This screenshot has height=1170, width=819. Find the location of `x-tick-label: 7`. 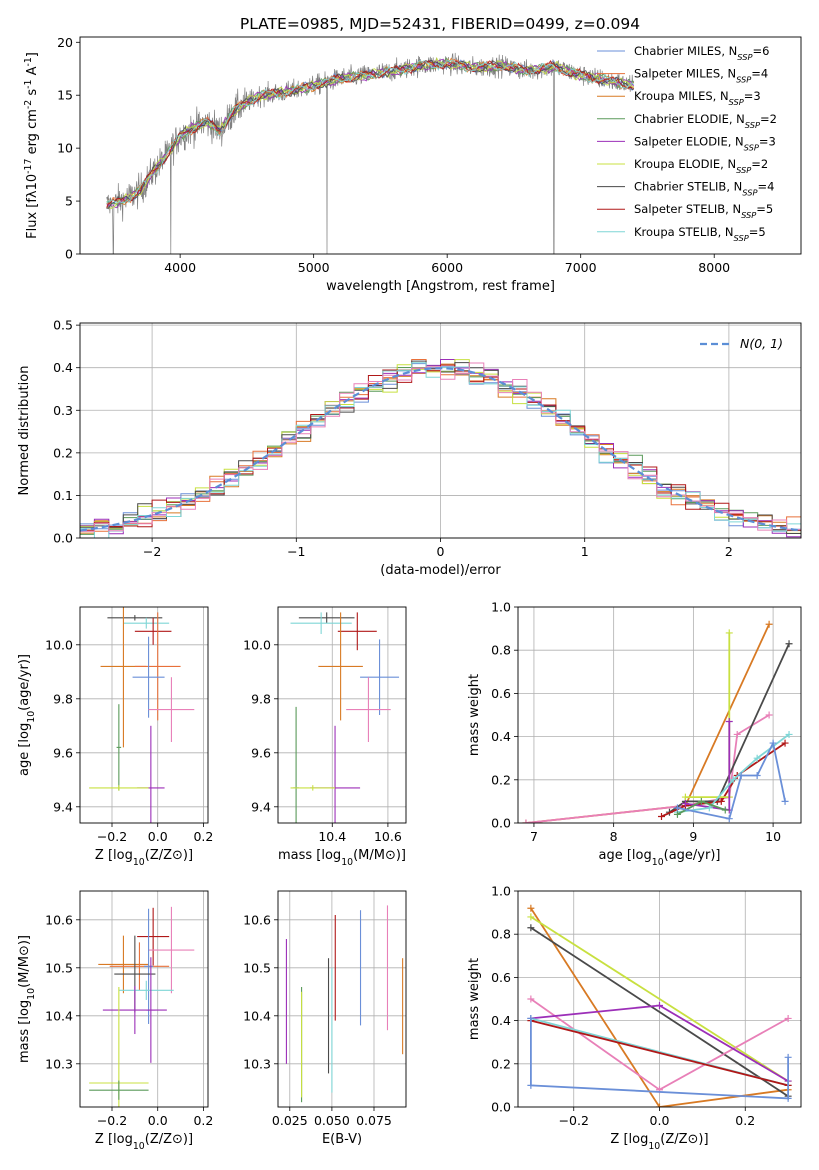

x-tick-label: 7 is located at coordinates (534, 836).